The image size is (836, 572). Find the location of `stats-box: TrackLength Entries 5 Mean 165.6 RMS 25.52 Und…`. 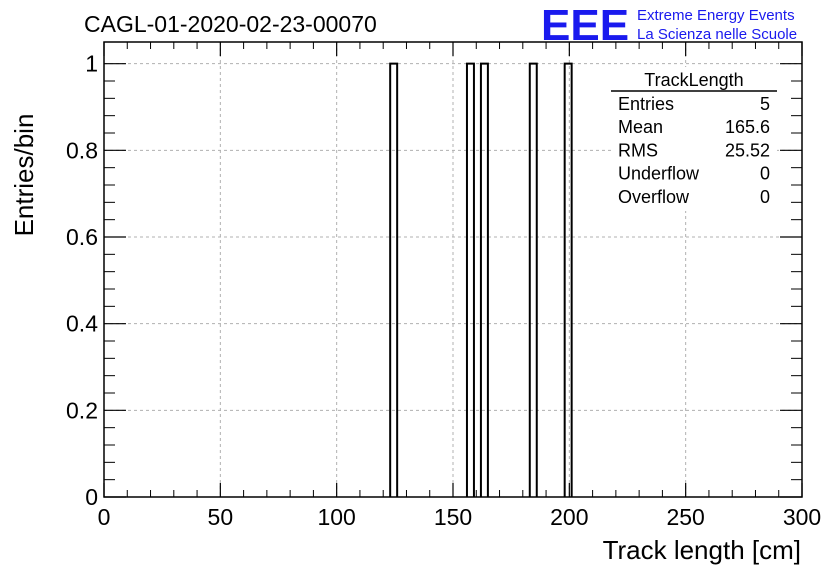

stats-box: TrackLength Entries 5 Mean 165.6 RMS 25.52 Und… is located at coordinates (694, 139).